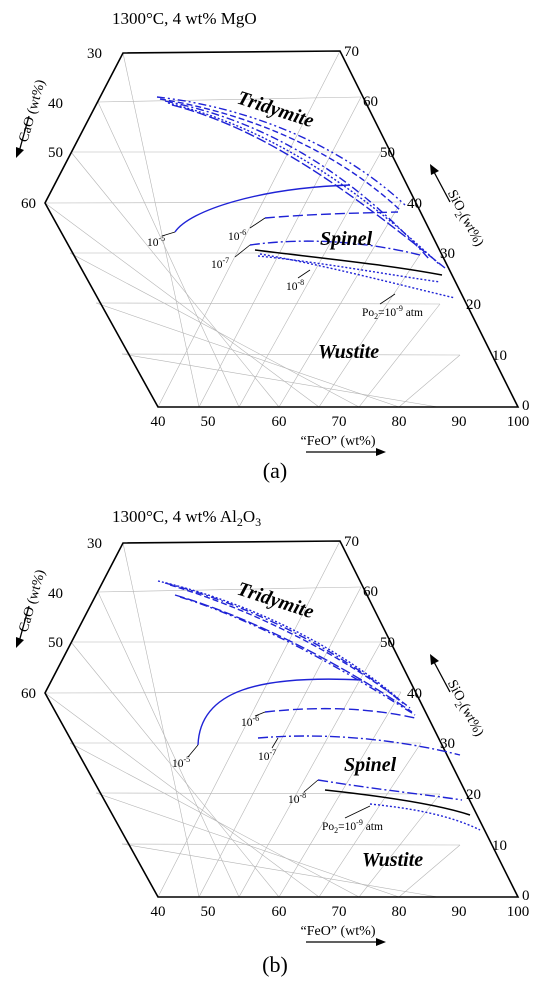 This screenshot has width=550, height=987. I want to click on panel-a-label: (a), so click(275, 470).